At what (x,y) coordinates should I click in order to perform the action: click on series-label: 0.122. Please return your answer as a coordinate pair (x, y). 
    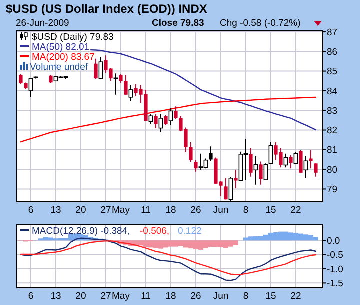
    Looking at the image, I should click on (190, 231).